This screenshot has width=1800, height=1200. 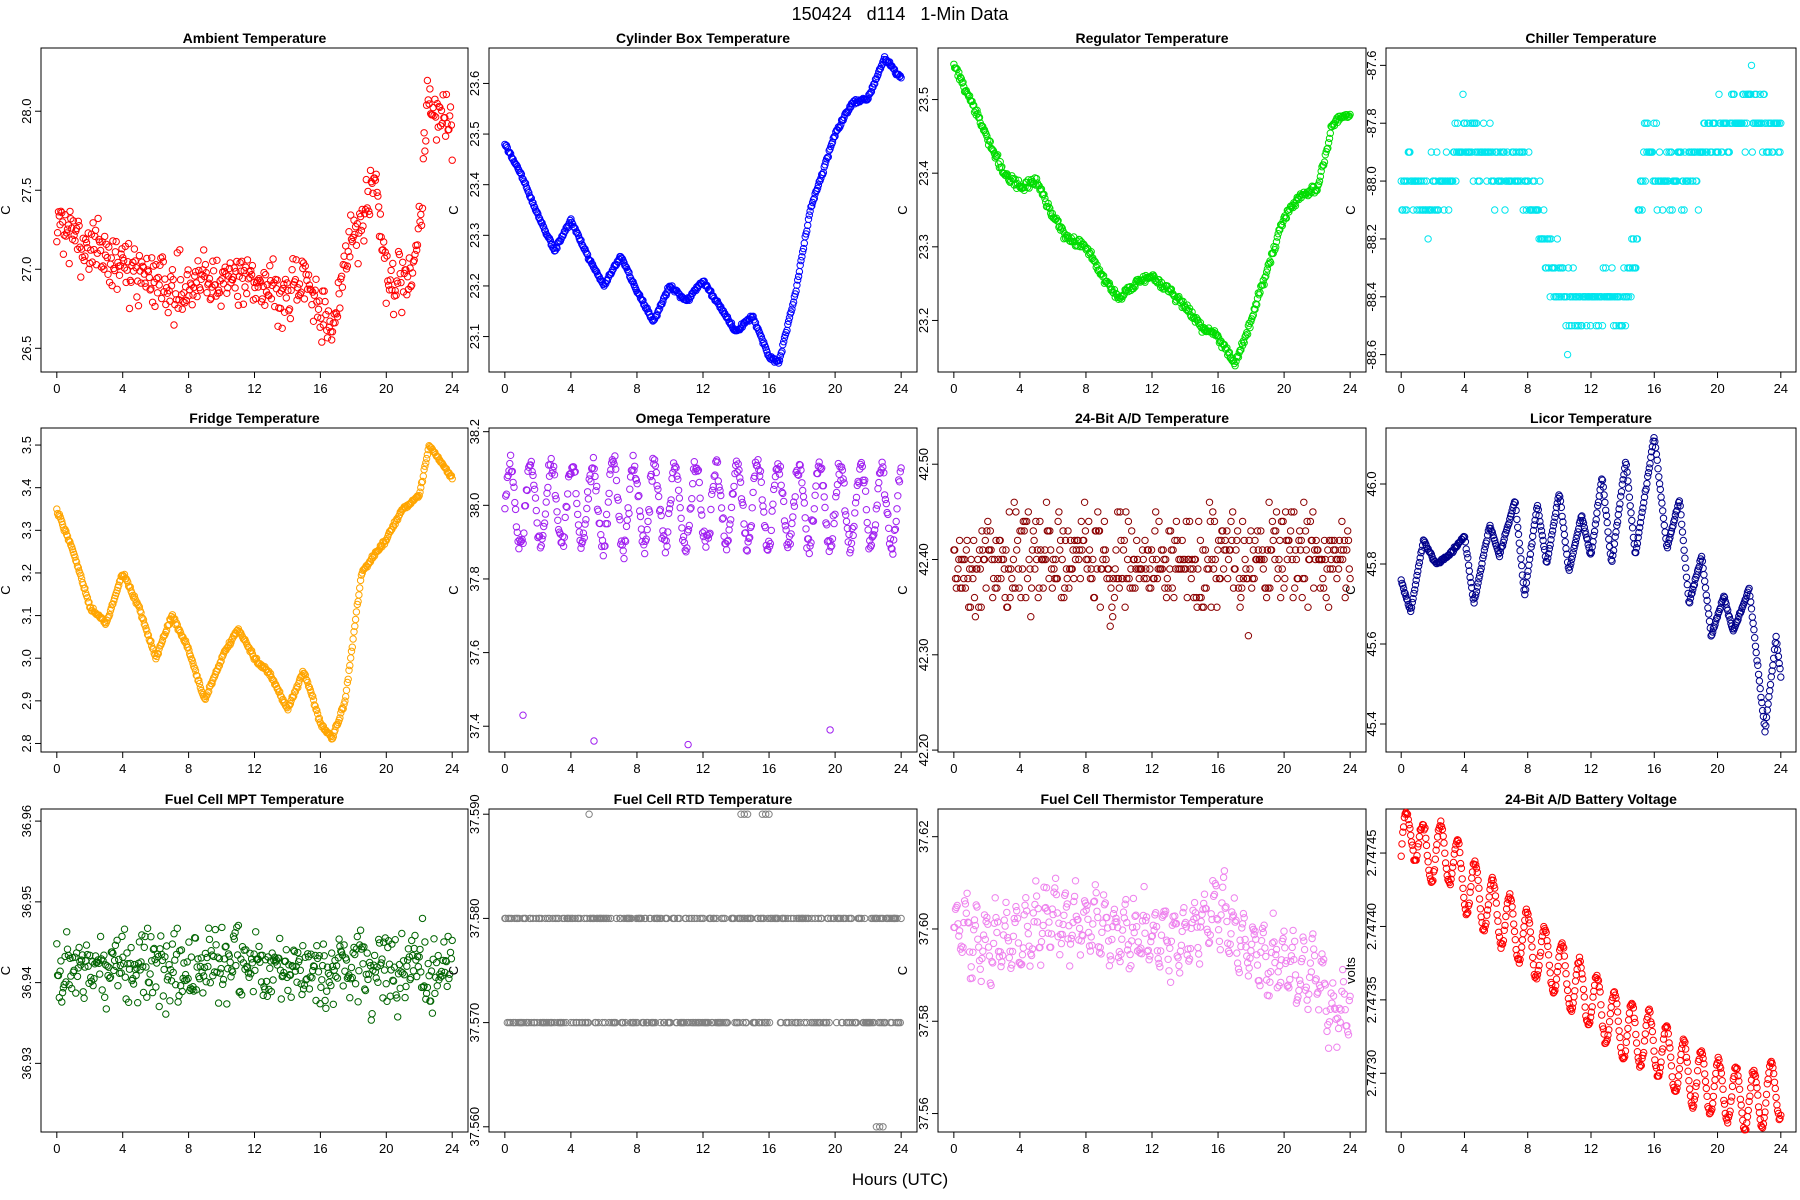 What do you see at coordinates (6, 589) in the screenshot?
I see `y-axis-label: C` at bounding box center [6, 589].